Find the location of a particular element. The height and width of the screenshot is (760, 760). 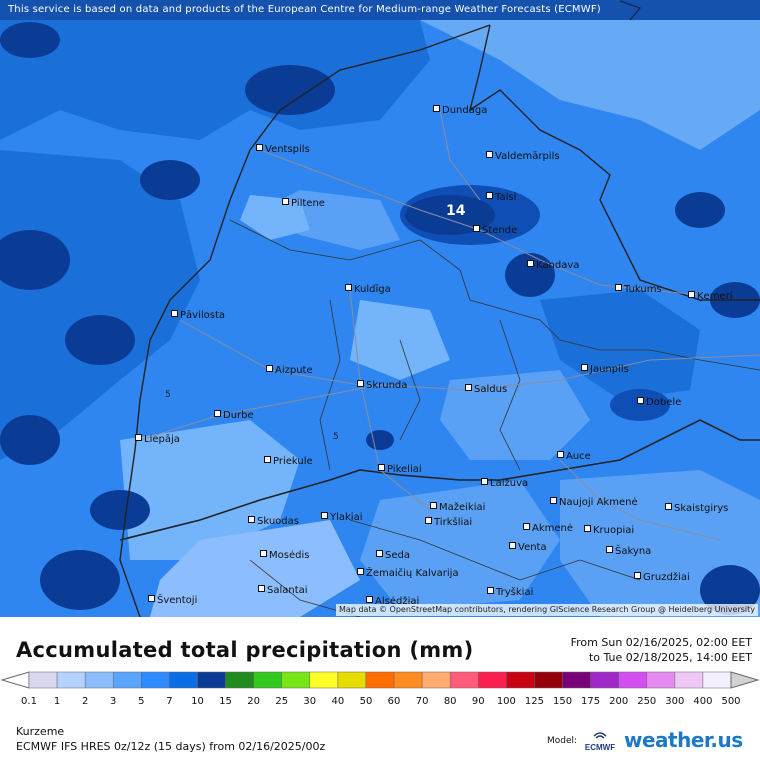

scale-label: 25 is located at coordinates (282, 701).